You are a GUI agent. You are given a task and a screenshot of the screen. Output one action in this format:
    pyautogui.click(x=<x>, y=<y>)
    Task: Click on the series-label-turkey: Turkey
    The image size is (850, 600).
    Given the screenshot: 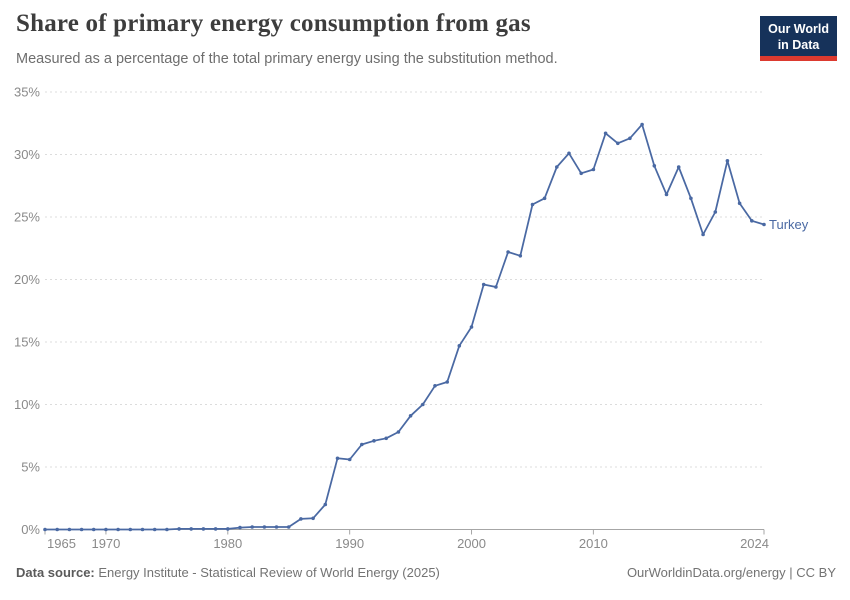 What is the action you would take?
    pyautogui.click(x=789, y=224)
    